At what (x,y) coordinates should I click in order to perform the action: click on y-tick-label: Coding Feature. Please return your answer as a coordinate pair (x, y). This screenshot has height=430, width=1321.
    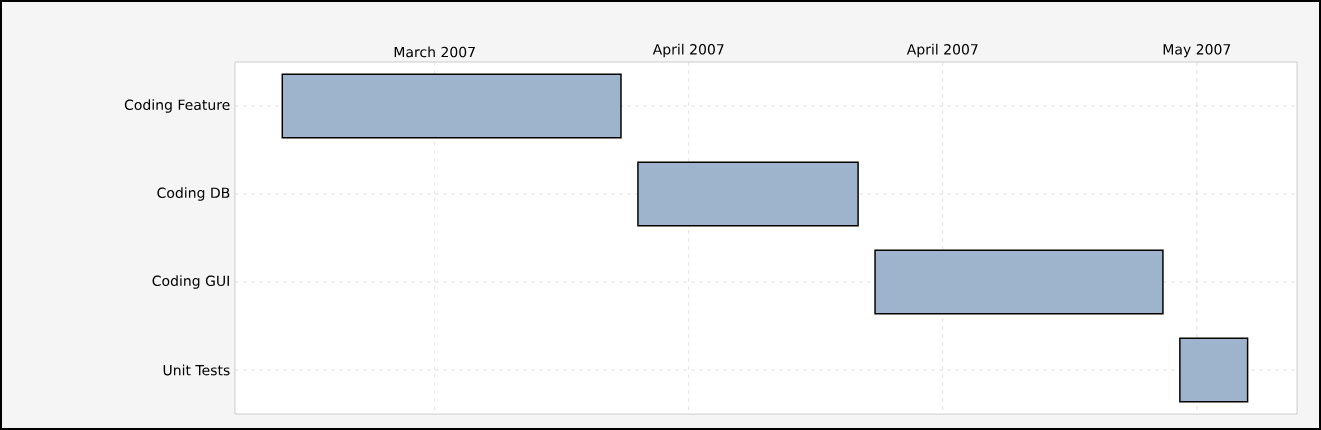
    Looking at the image, I should click on (177, 106).